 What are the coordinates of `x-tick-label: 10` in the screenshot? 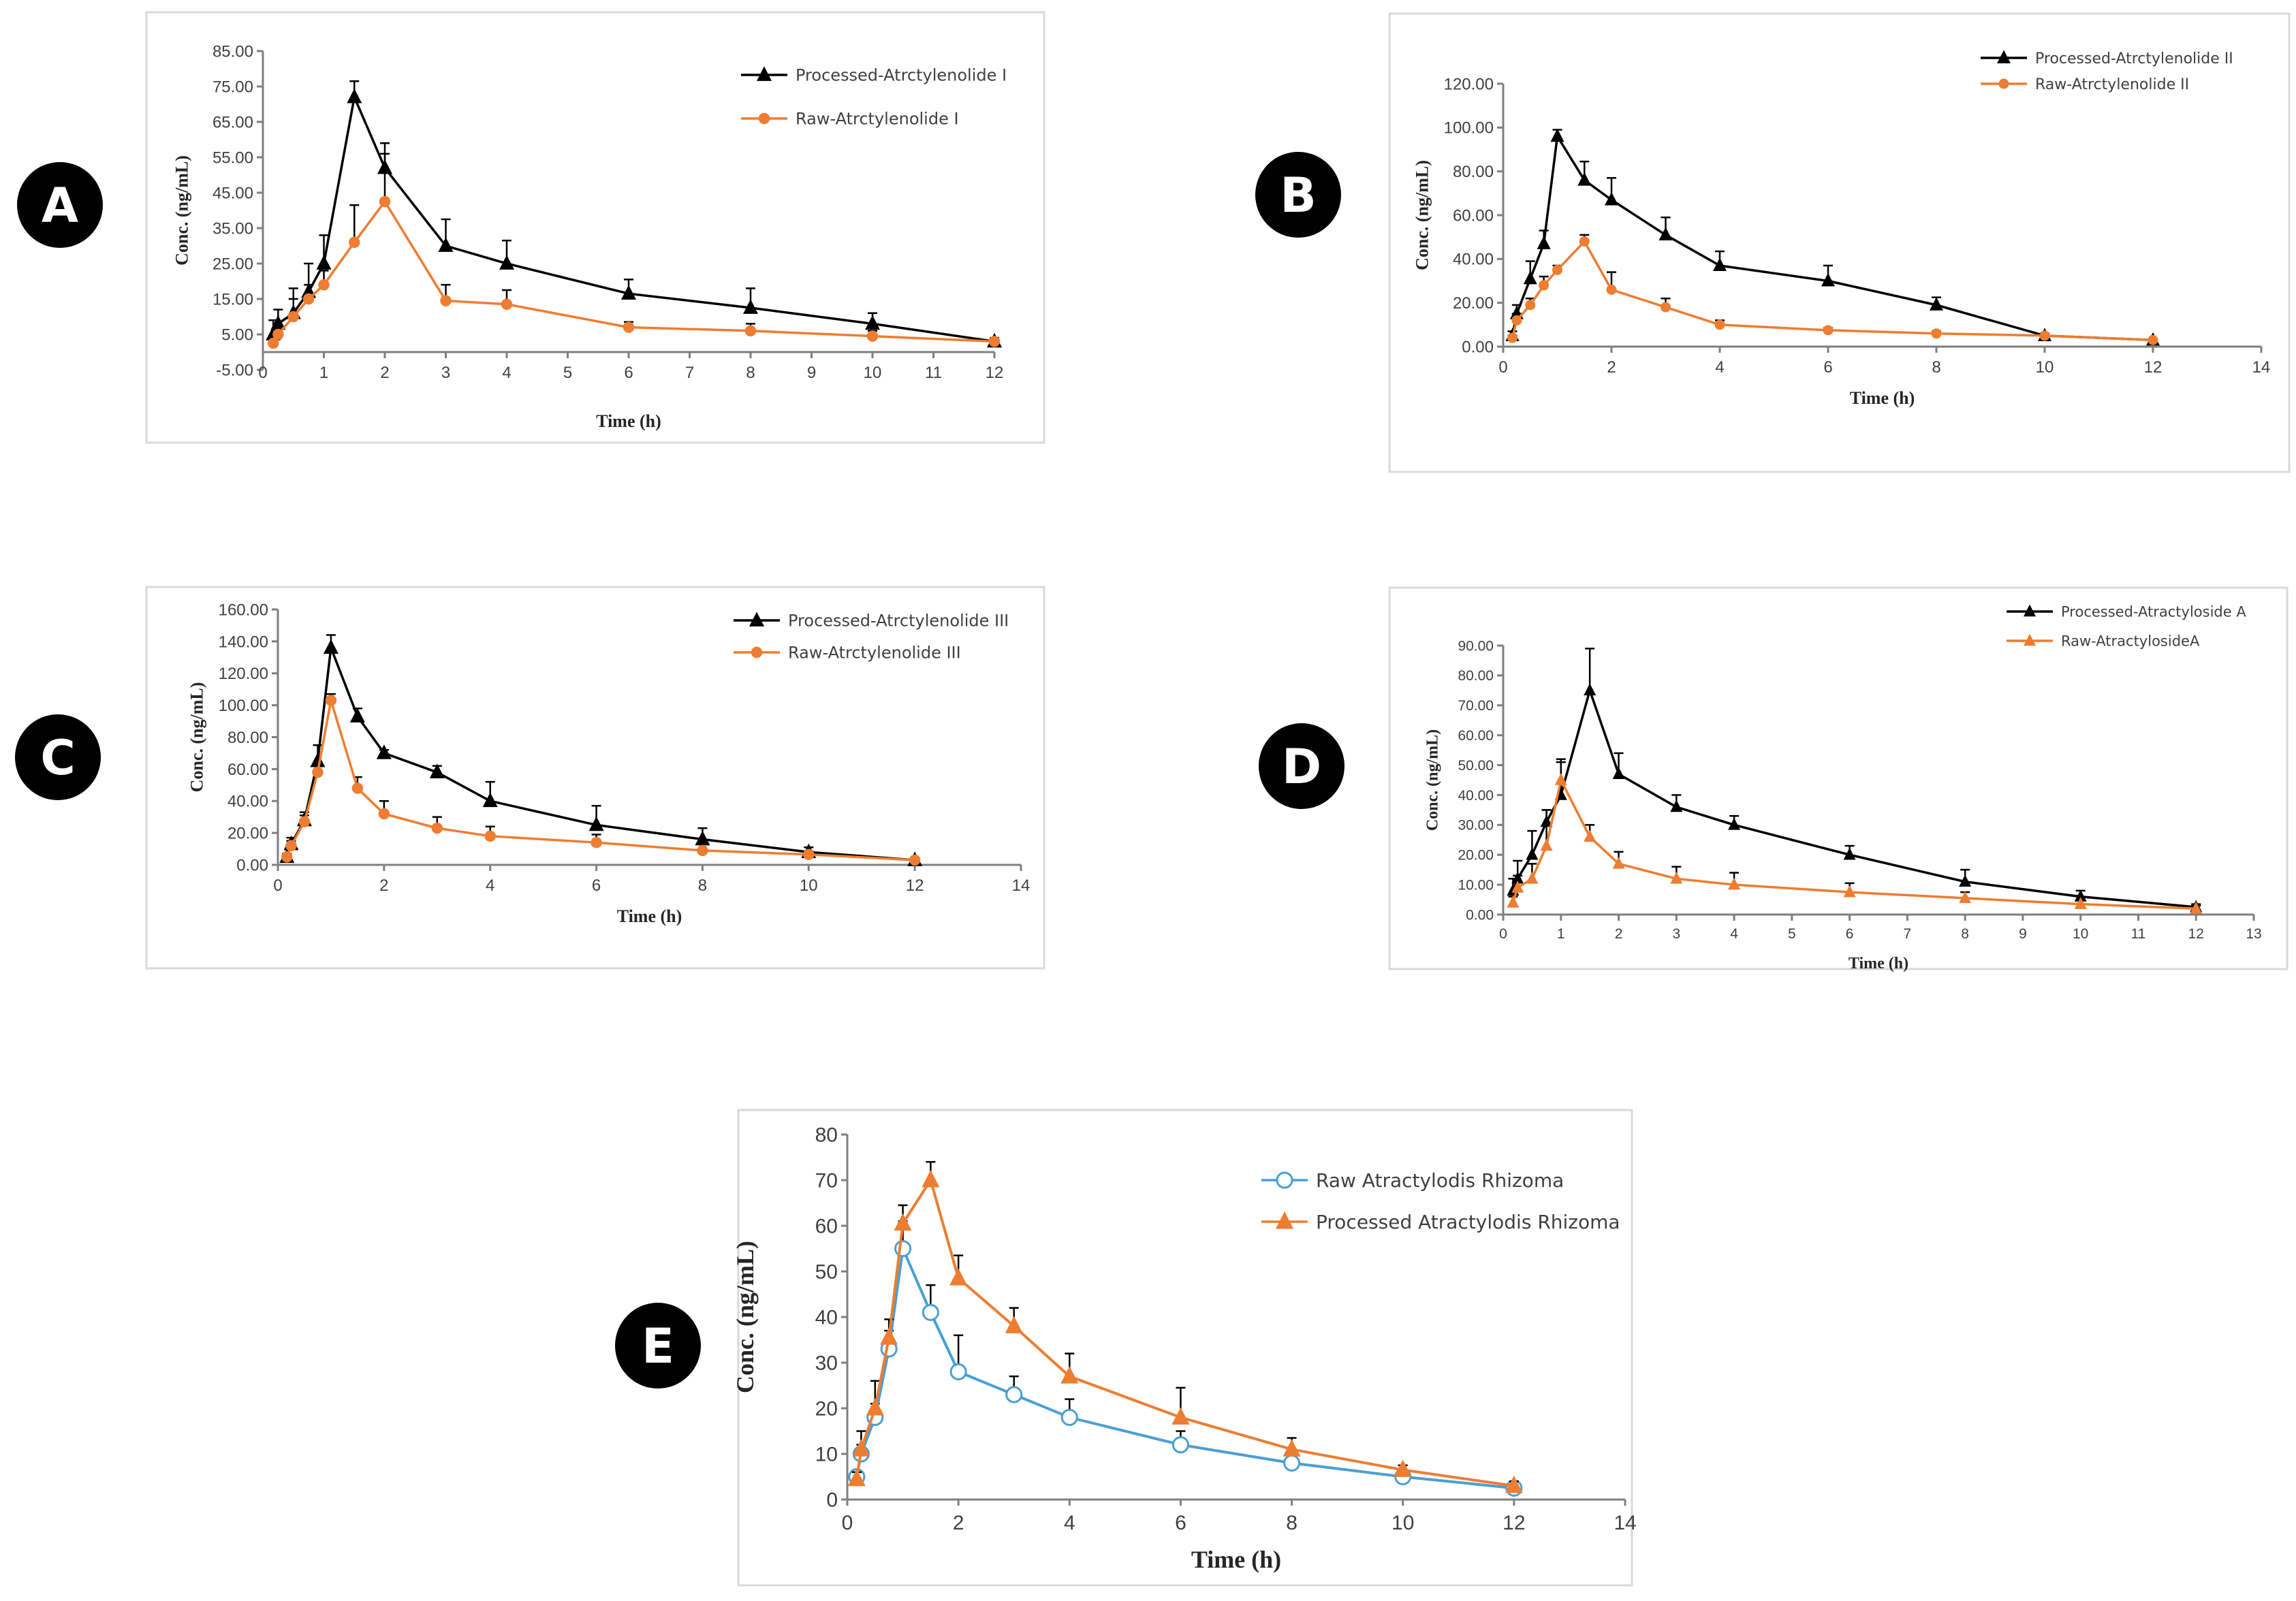 It's located at (809, 885).